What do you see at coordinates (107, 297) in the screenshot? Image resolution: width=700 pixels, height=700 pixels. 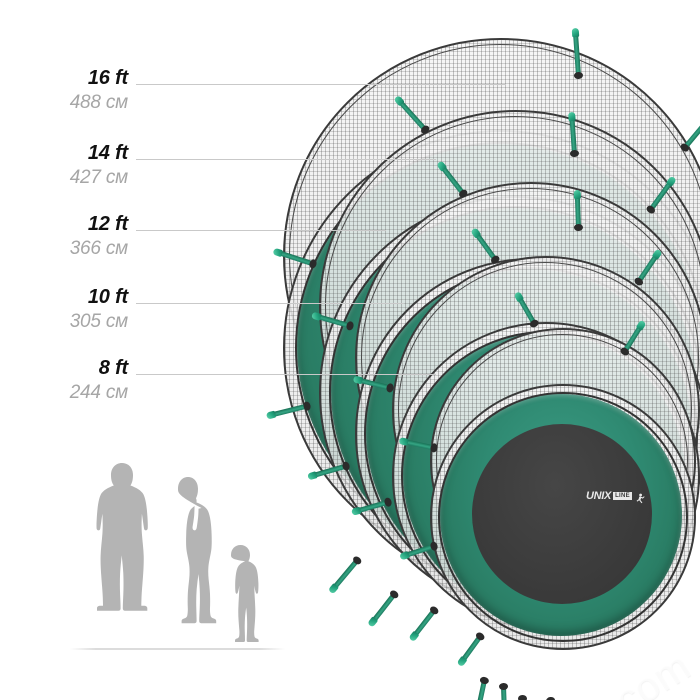 I see `size-label-10ft-feet: 10 ft` at bounding box center [107, 297].